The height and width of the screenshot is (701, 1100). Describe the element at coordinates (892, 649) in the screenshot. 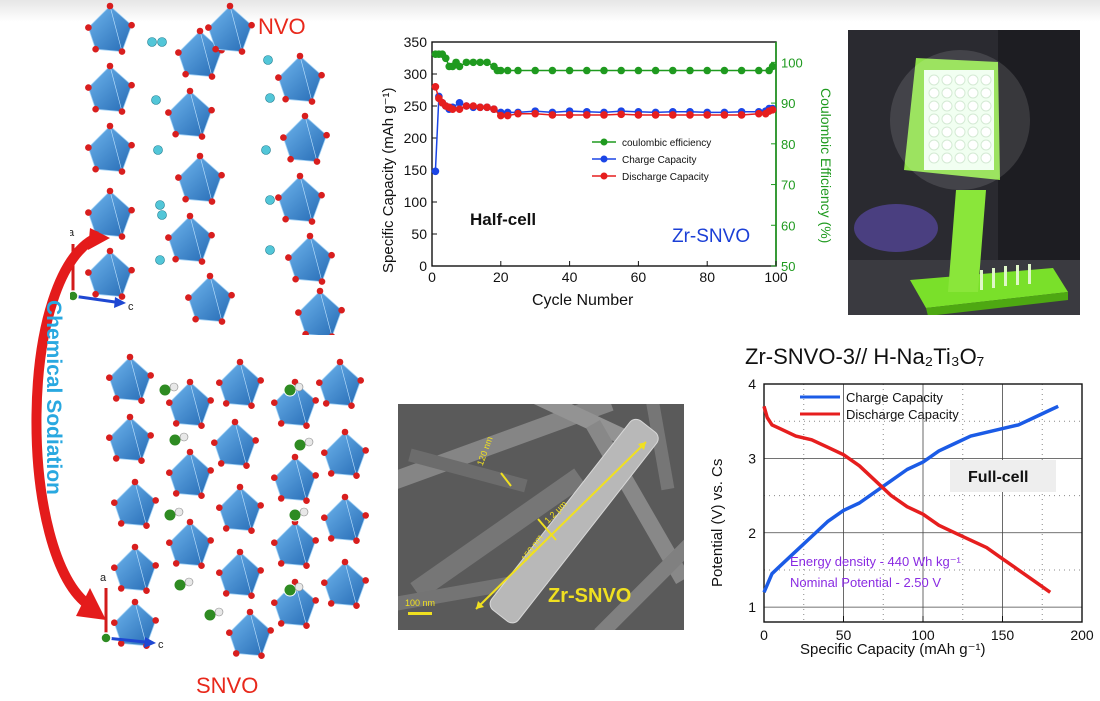

I see `full-cell-xlabel: Specific Capacity (mAh g⁻¹)` at that location.